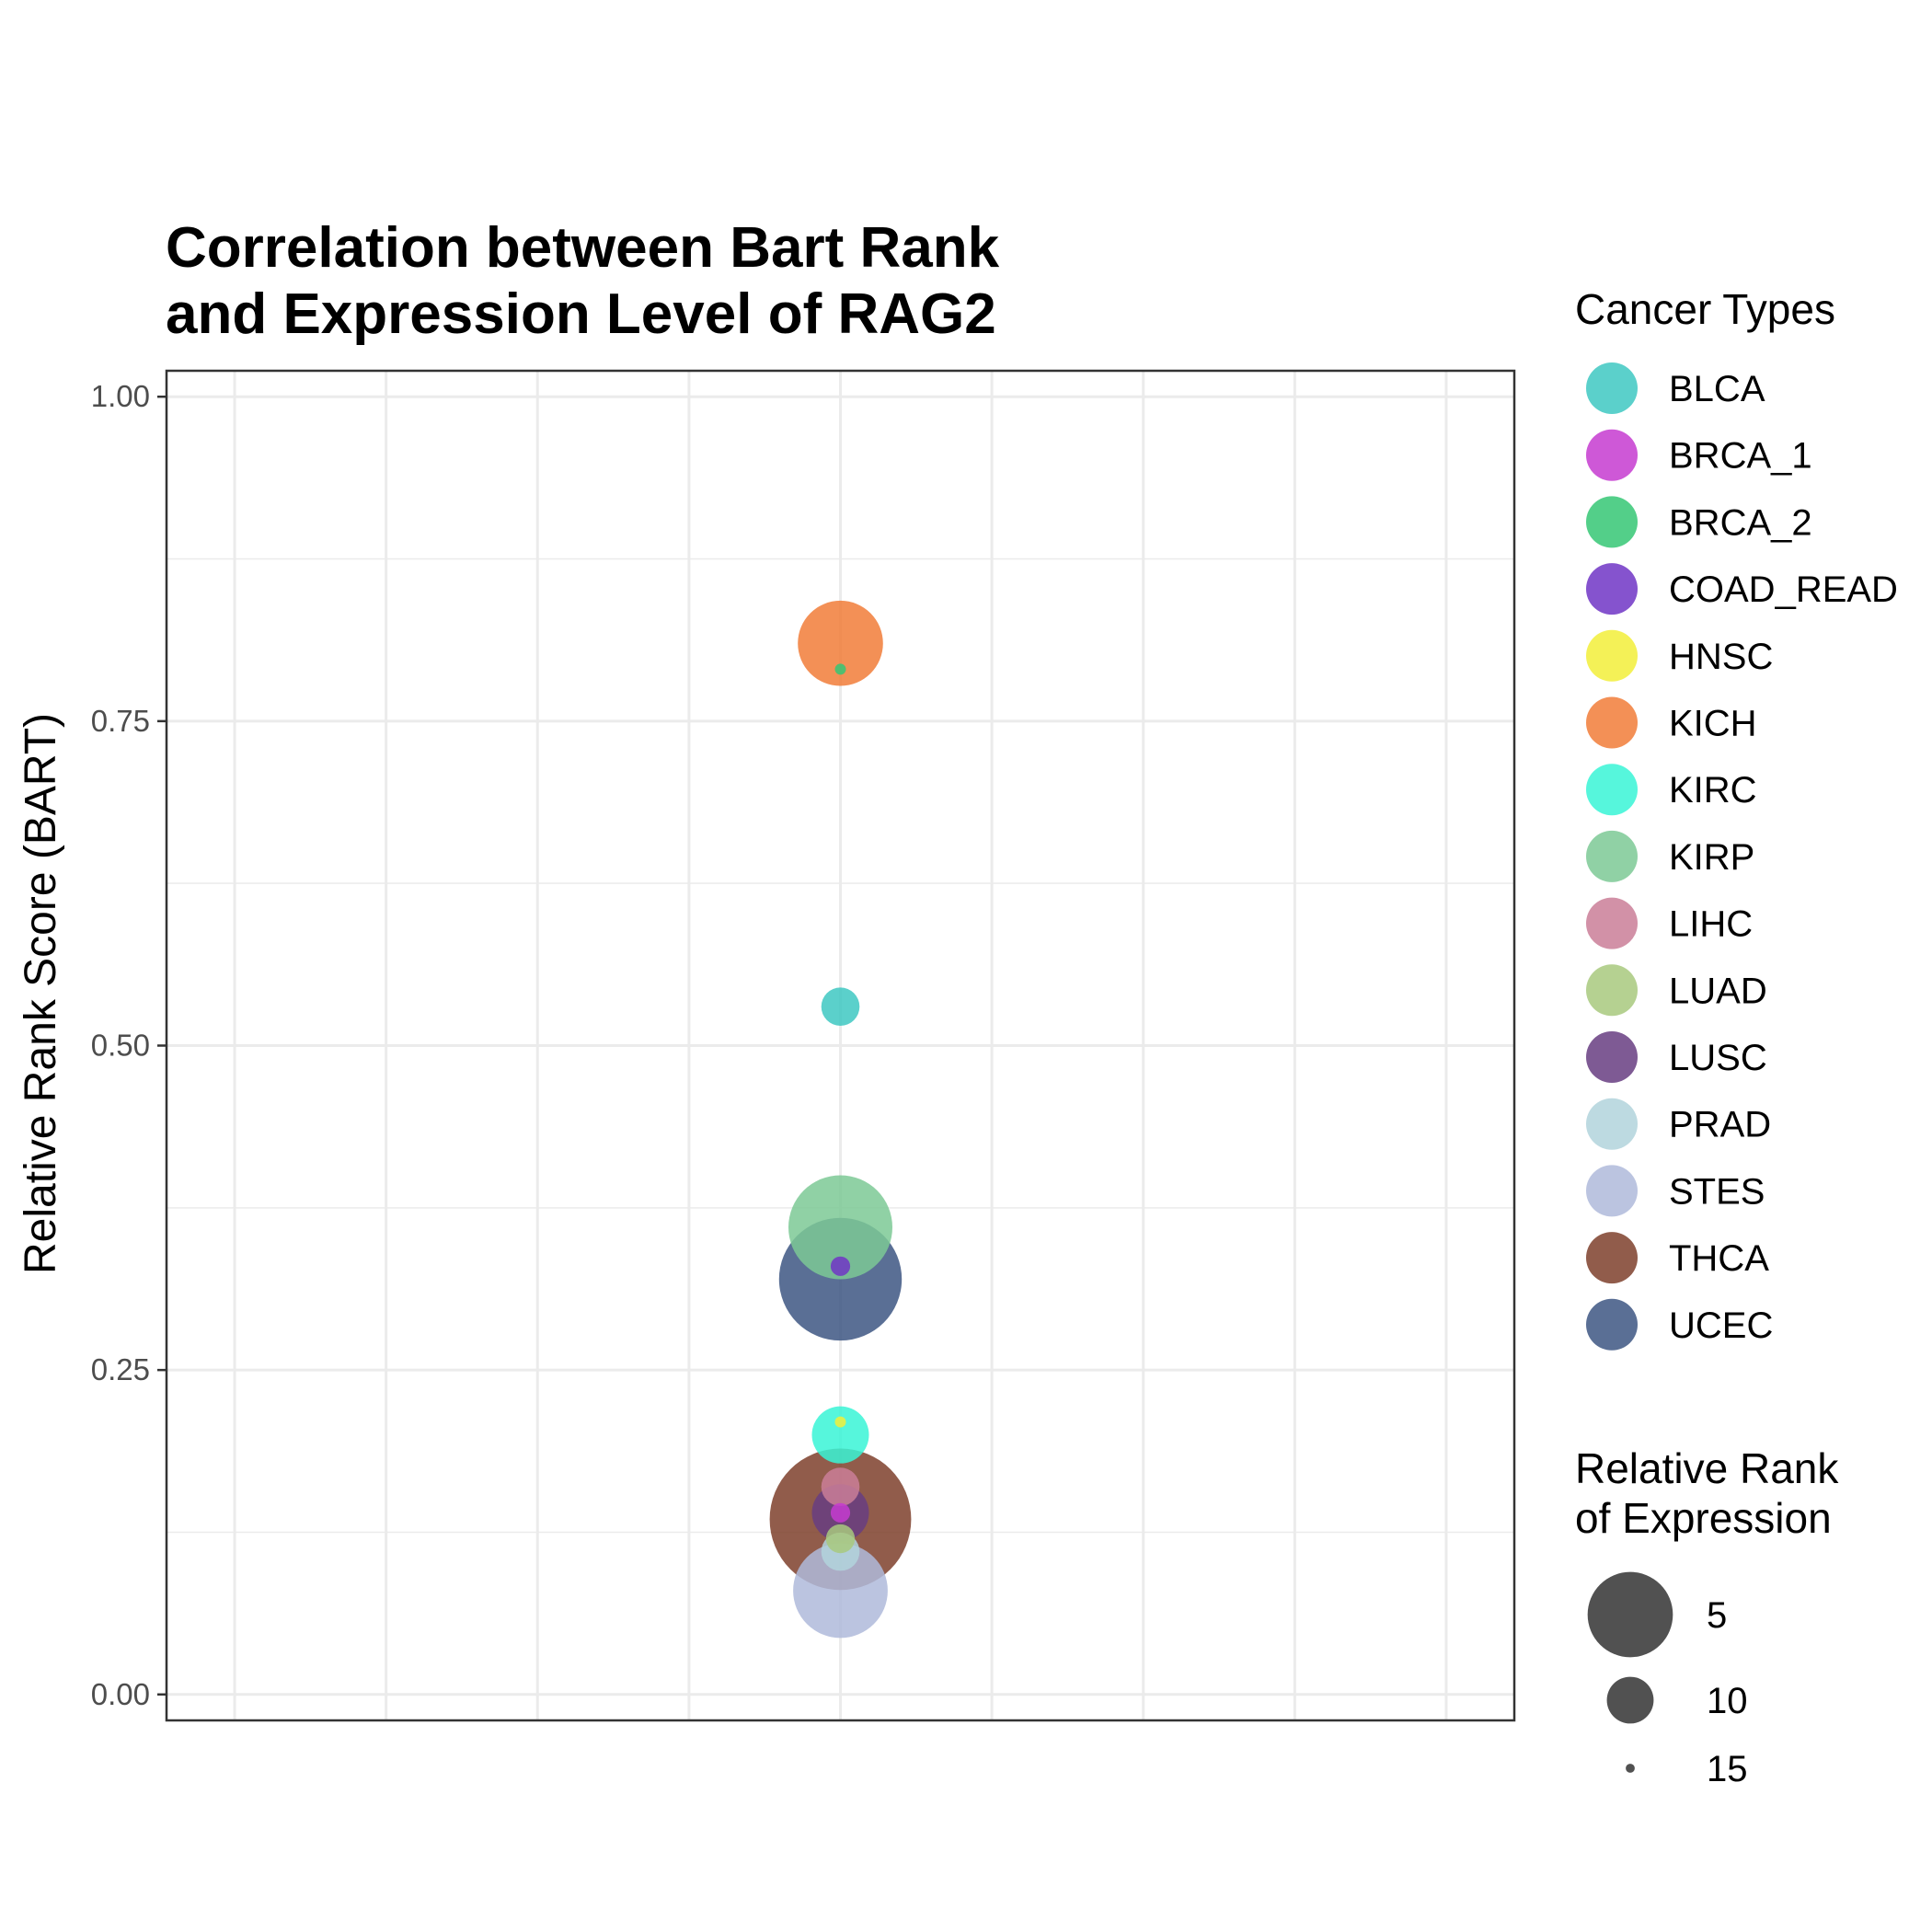 Image resolution: width=1932 pixels, height=1932 pixels. Describe the element at coordinates (840, 643) in the screenshot. I see `point-kich` at that location.